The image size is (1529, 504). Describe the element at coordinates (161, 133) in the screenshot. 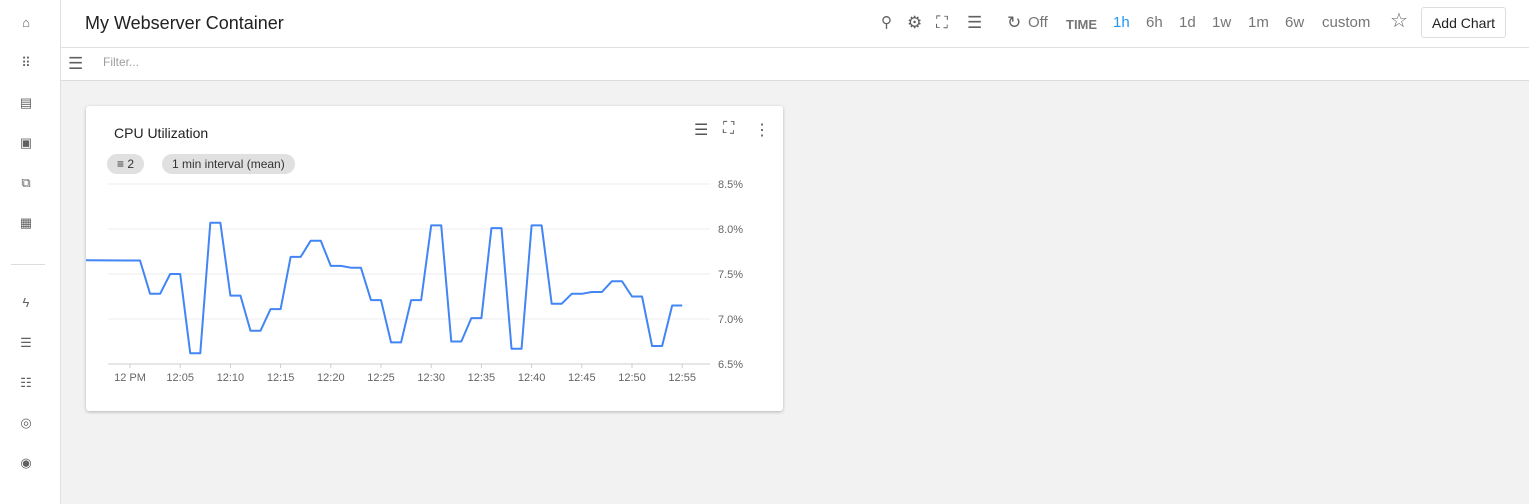

I see `chart-title: CPU Utilization` at that location.